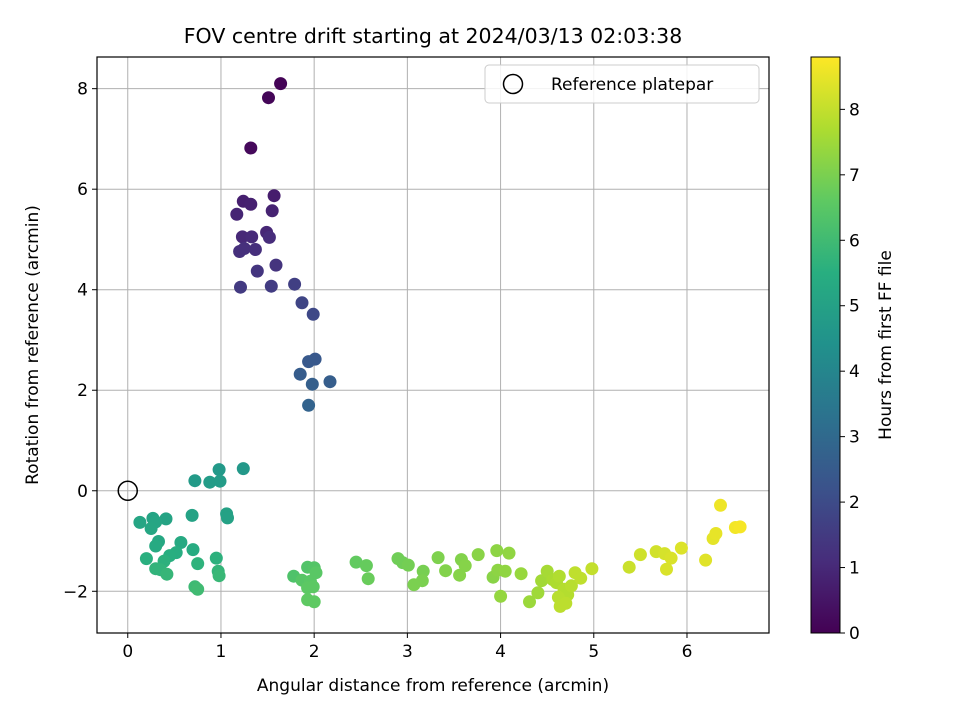 The width and height of the screenshot is (960, 724). What do you see at coordinates (687, 652) in the screenshot?
I see `x-tick-label: 6` at bounding box center [687, 652].